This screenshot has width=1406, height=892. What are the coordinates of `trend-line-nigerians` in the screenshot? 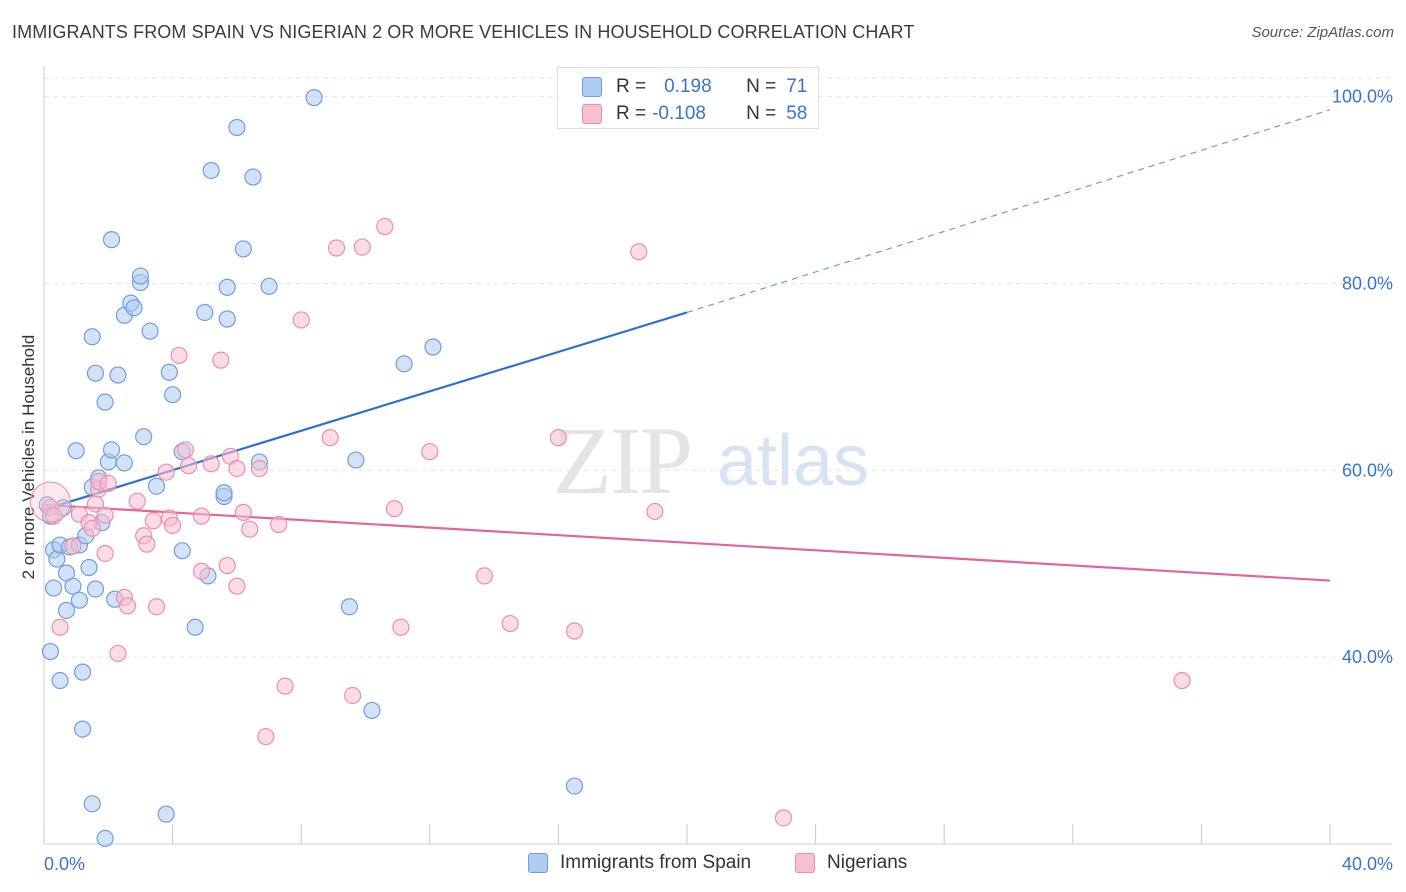 It's located at (687, 542).